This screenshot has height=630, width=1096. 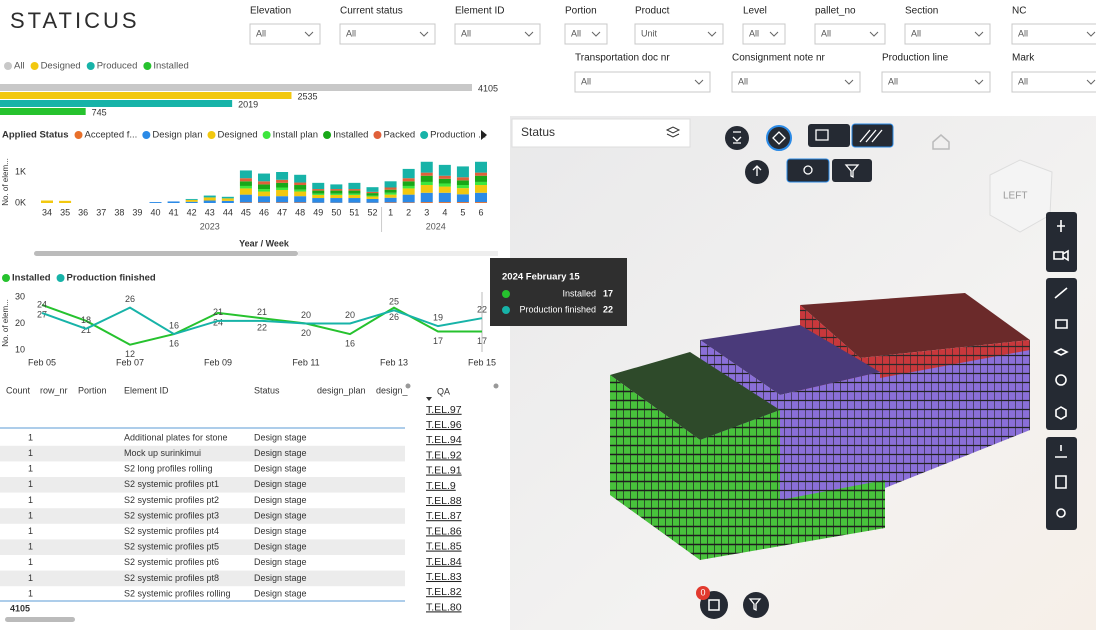 I want to click on qa-link: T.EL.92, so click(x=444, y=455).